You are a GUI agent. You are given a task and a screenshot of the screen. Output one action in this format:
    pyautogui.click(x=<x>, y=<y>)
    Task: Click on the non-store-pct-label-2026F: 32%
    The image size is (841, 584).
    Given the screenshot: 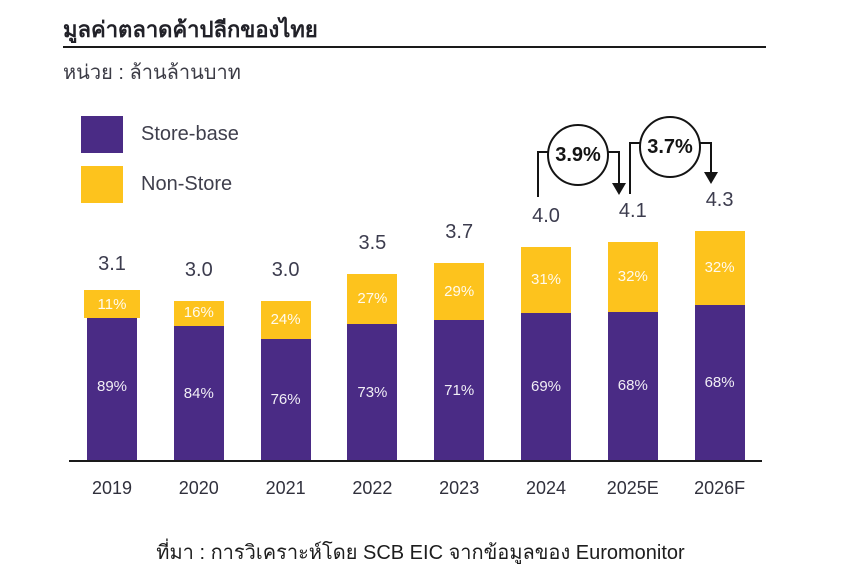 What is the action you would take?
    pyautogui.click(x=719, y=267)
    